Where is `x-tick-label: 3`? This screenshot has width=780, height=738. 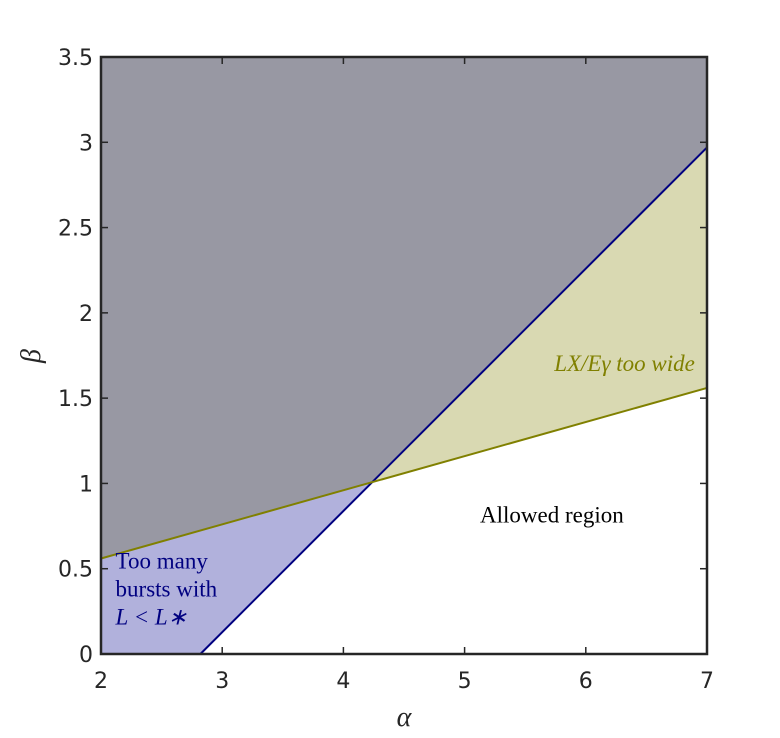 x-tick-label: 3 is located at coordinates (222, 681).